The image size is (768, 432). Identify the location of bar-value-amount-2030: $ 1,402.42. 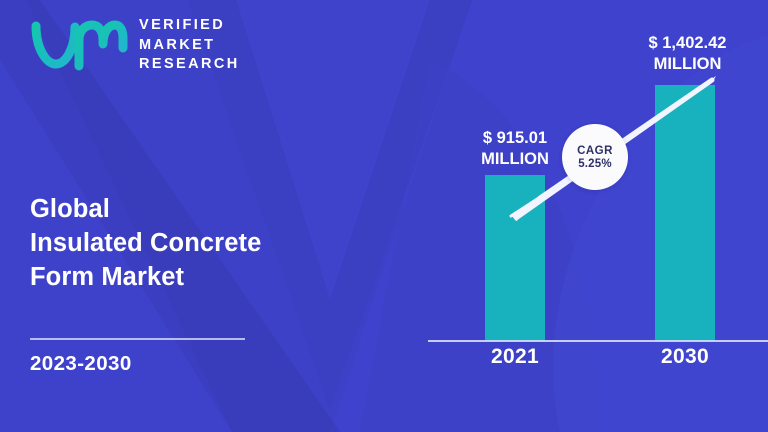
(687, 43).